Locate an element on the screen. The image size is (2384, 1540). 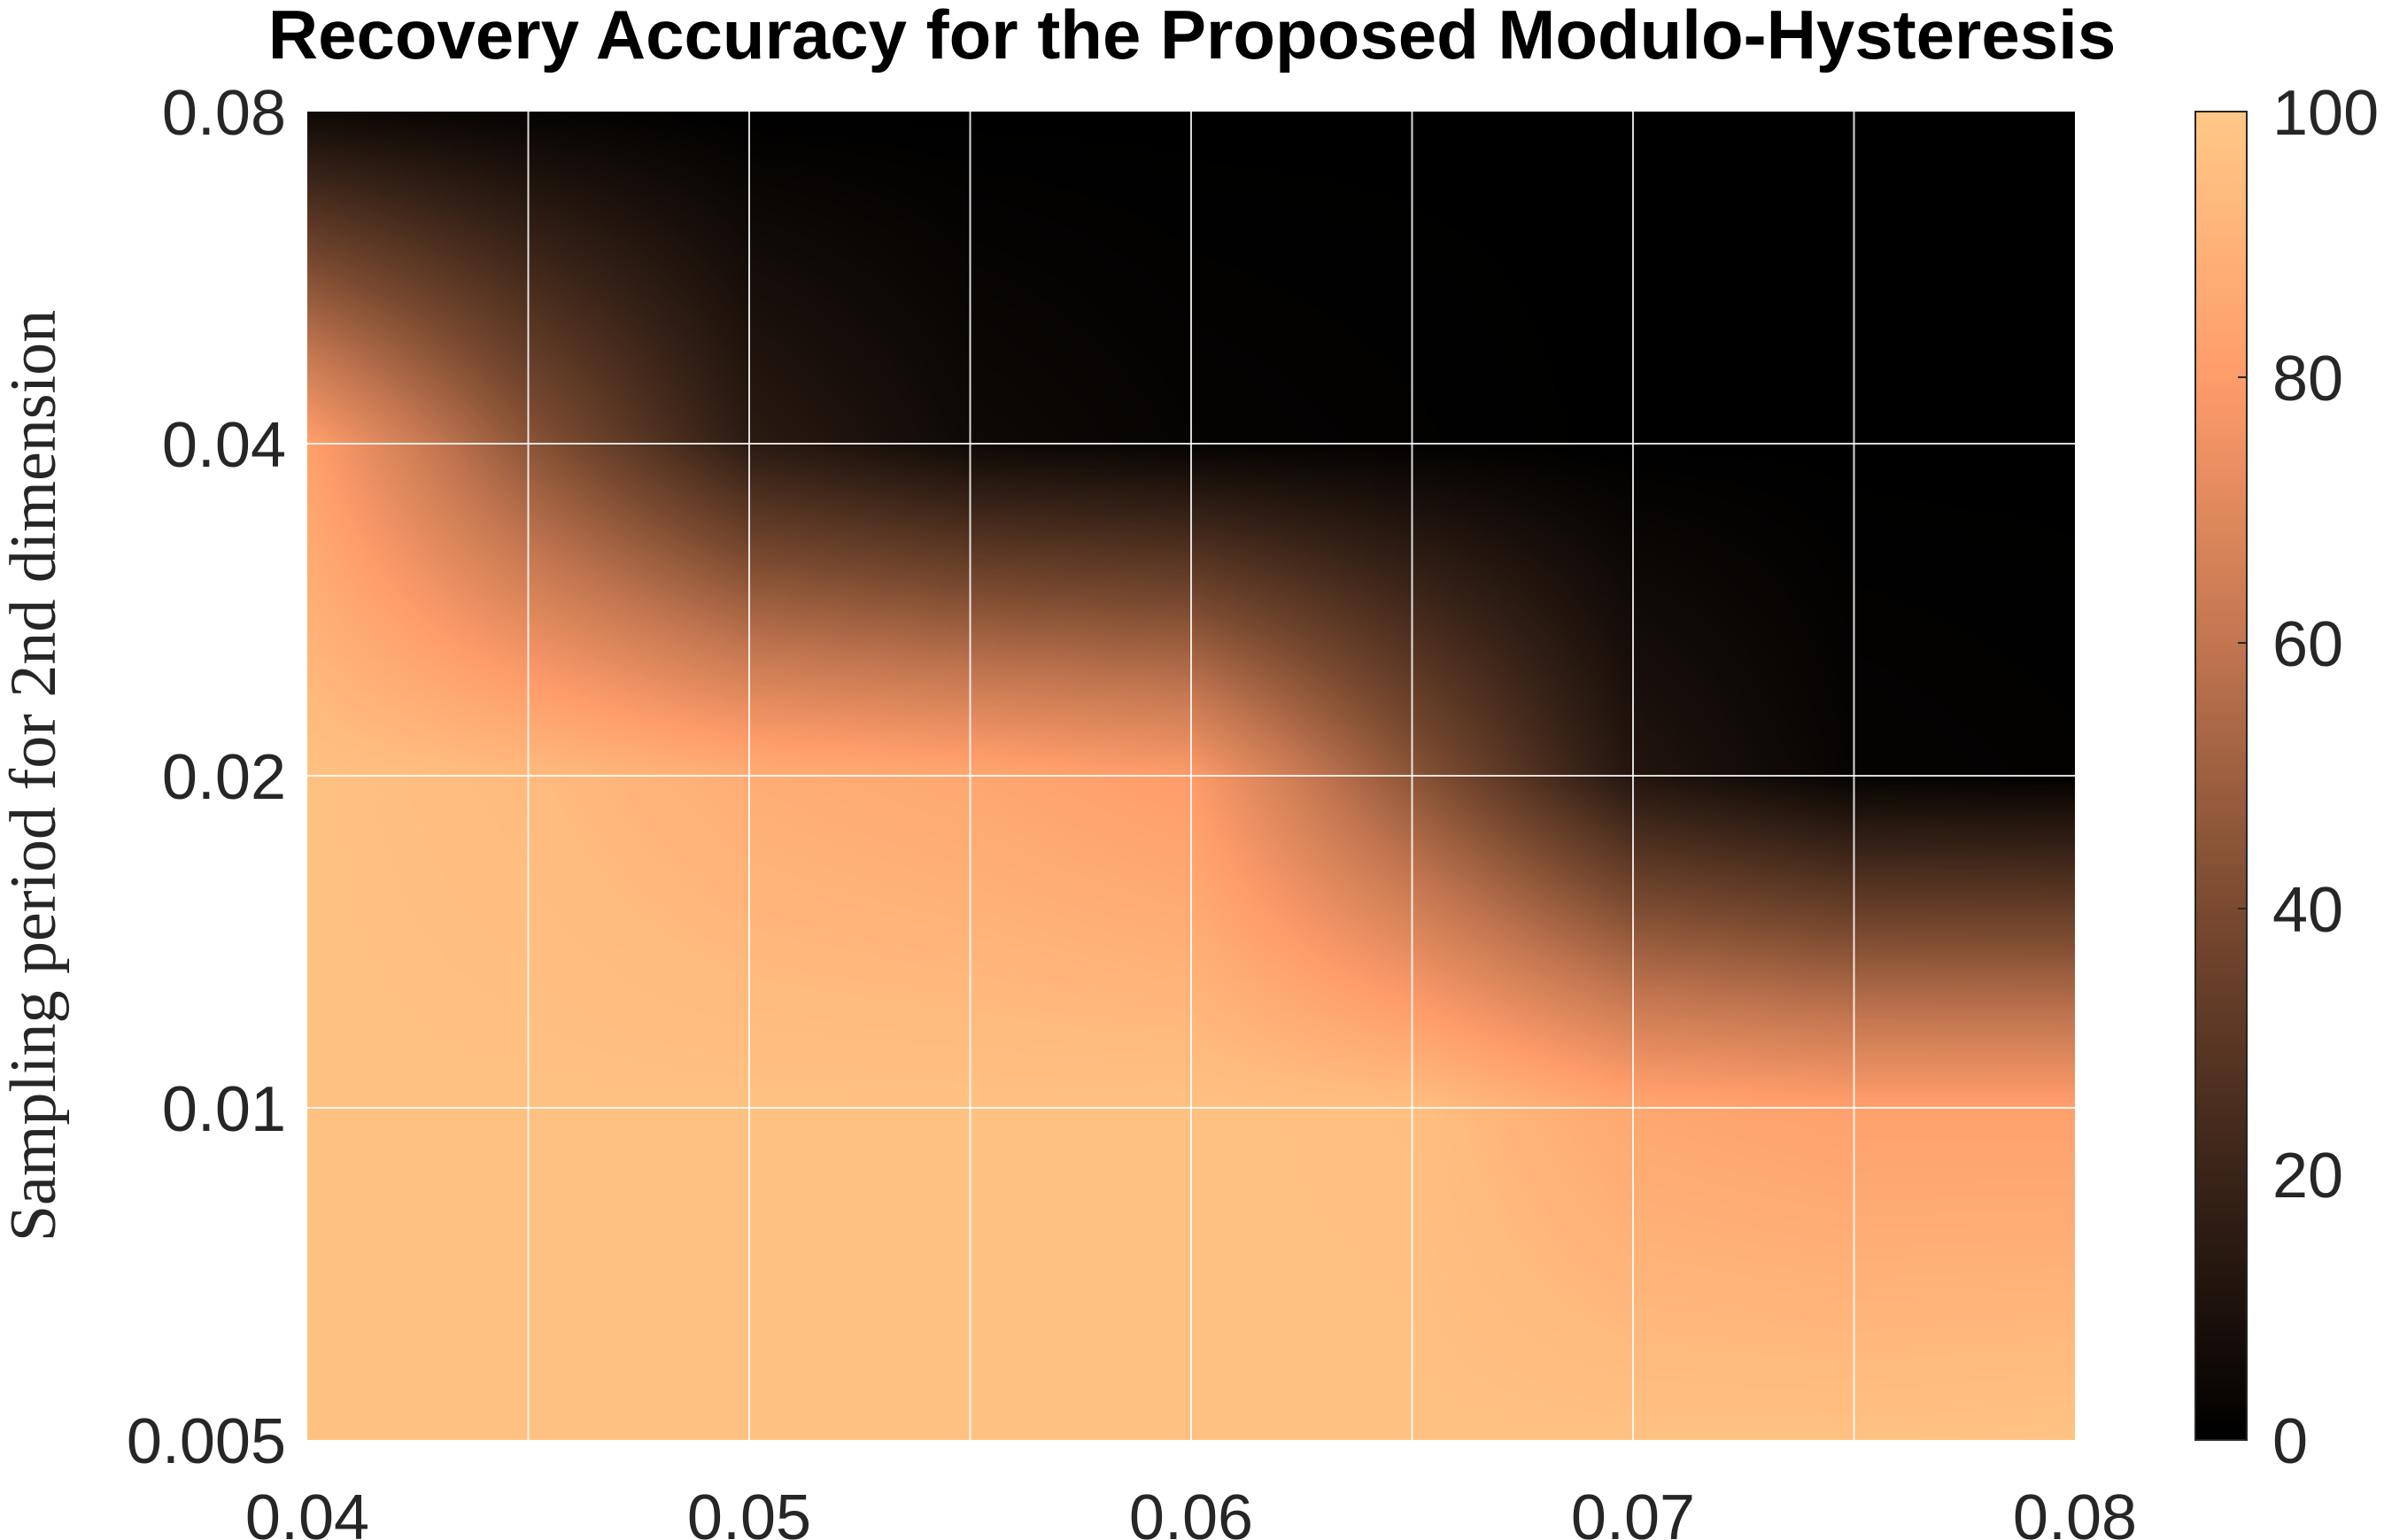
y-axis: 0.005 0.01 0.02 0.04 0.08 is located at coordinates (206, 777).